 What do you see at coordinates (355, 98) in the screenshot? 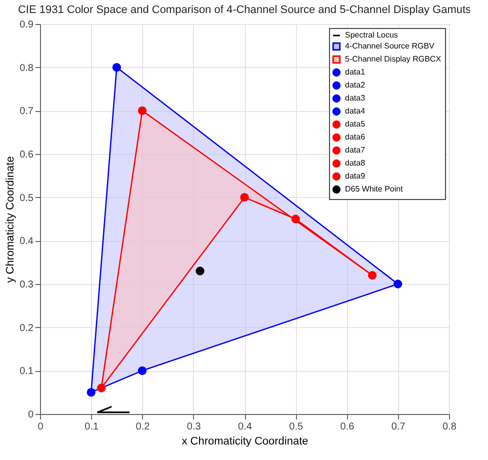
I see `legend-label: data3` at bounding box center [355, 98].